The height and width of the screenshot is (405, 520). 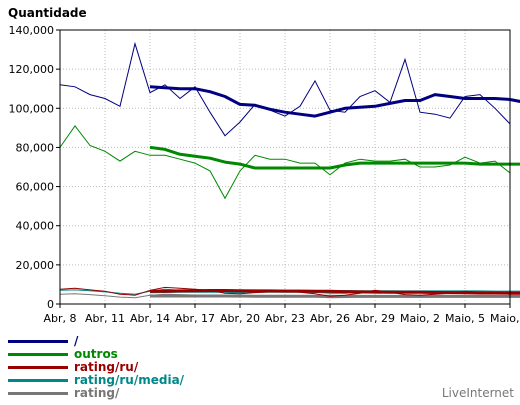 What do you see at coordinates (195, 318) in the screenshot?
I see `x-tick-label: Abr, 17` at bounding box center [195, 318].